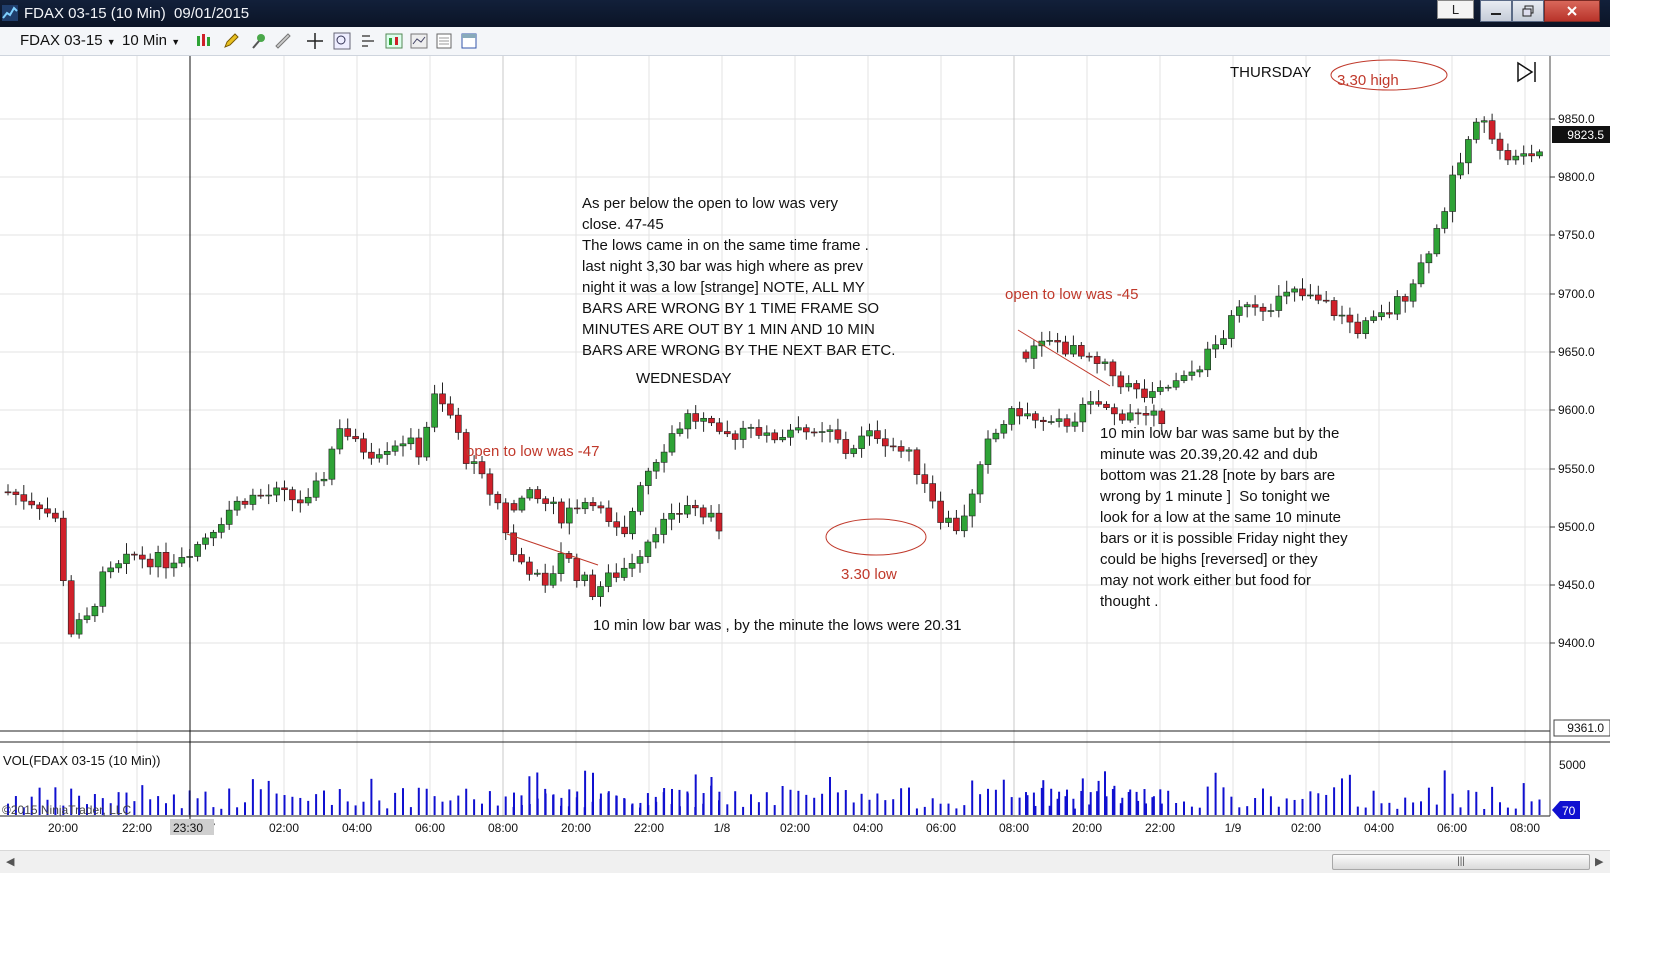  I want to click on instrument-selector: FDAX 03-15 ▼, so click(68, 40).